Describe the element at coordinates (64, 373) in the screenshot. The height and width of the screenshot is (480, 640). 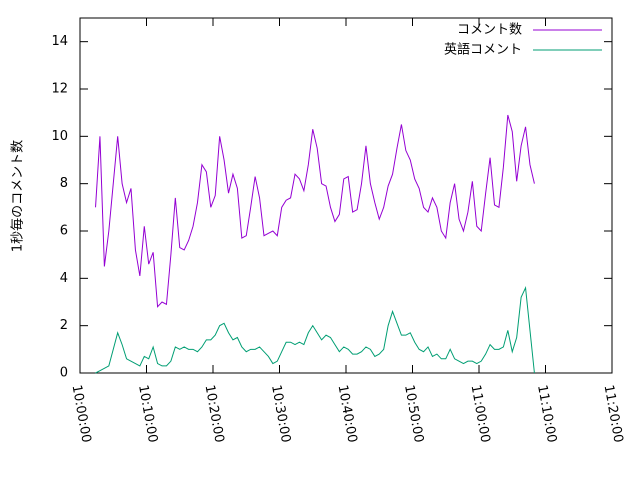
I see `y-tick-label: 0` at that location.